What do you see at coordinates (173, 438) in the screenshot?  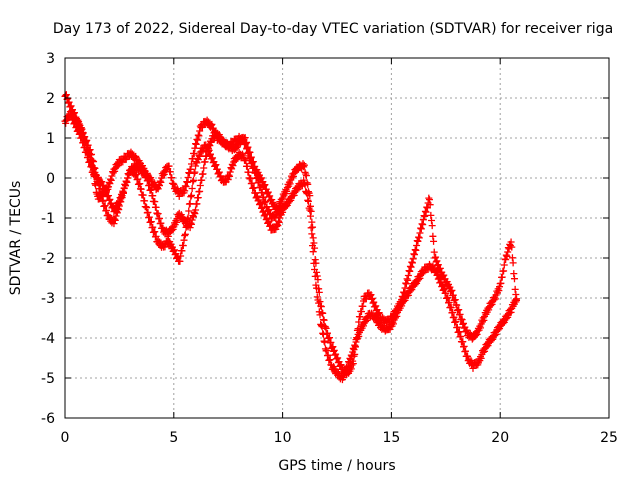 I see `x-tick-label: 5` at bounding box center [173, 438].